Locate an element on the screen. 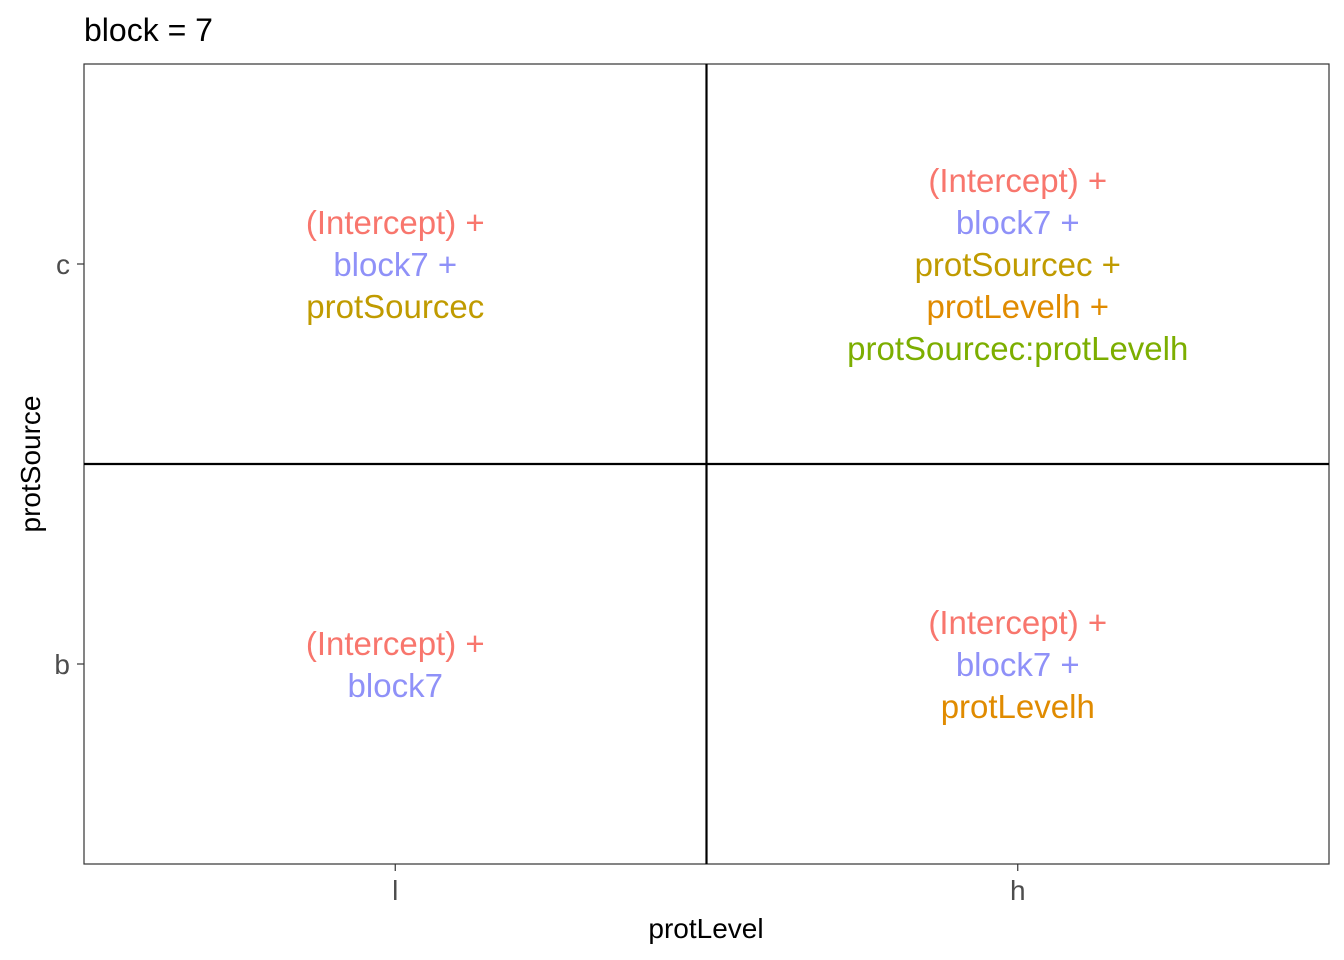  x-tick-label: h is located at coordinates (1018, 890).